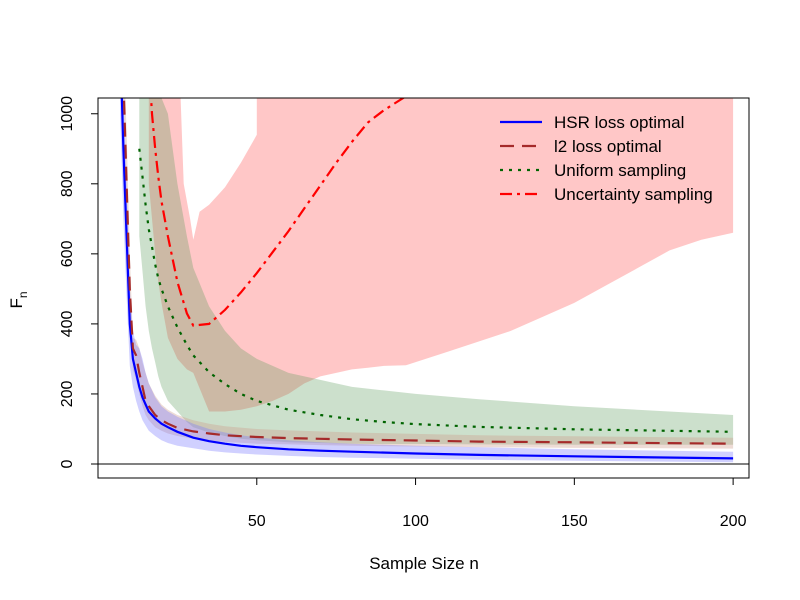  I want to click on y-axis-title-main: F, so click(16, 303).